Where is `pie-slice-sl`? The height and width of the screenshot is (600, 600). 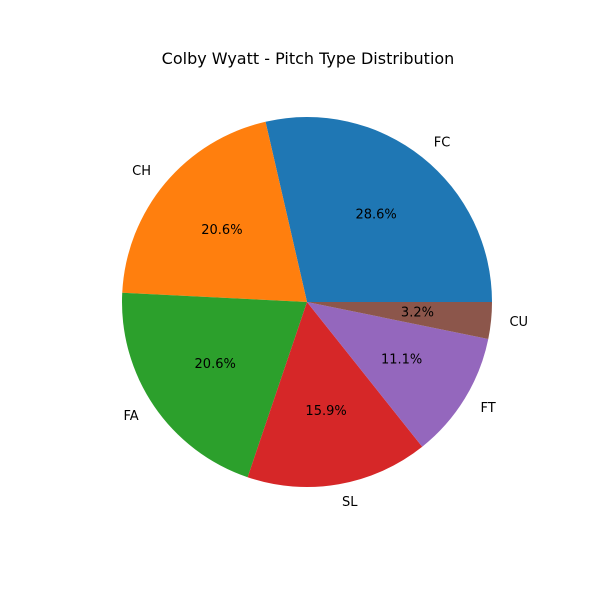 pie-slice-sl is located at coordinates (335, 394).